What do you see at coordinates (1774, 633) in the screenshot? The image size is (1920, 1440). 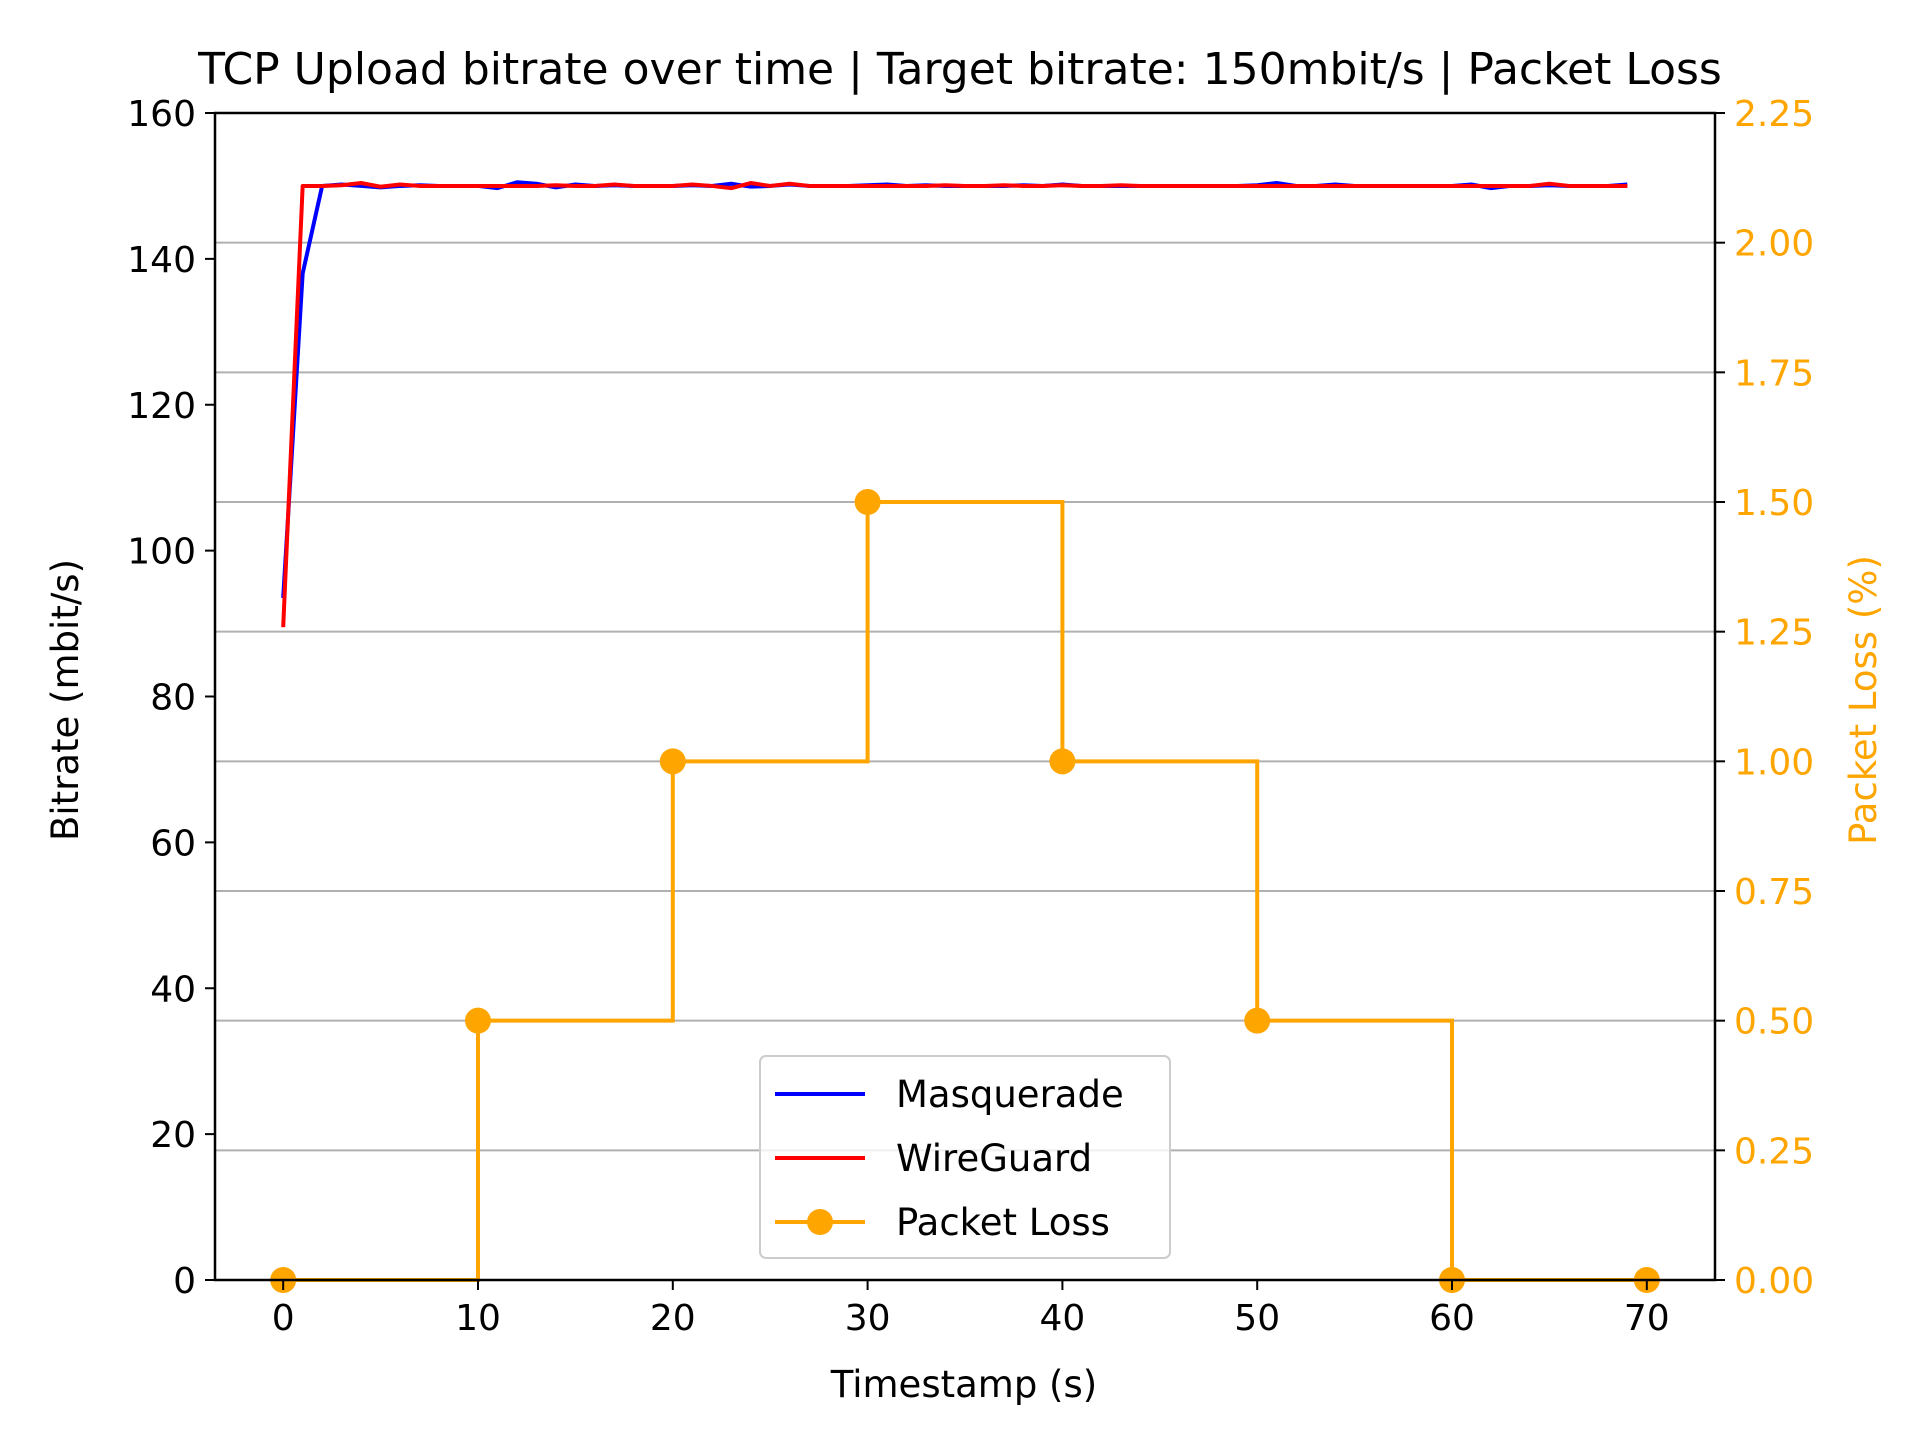 I see `y2-tick-label: 1.25` at bounding box center [1774, 633].